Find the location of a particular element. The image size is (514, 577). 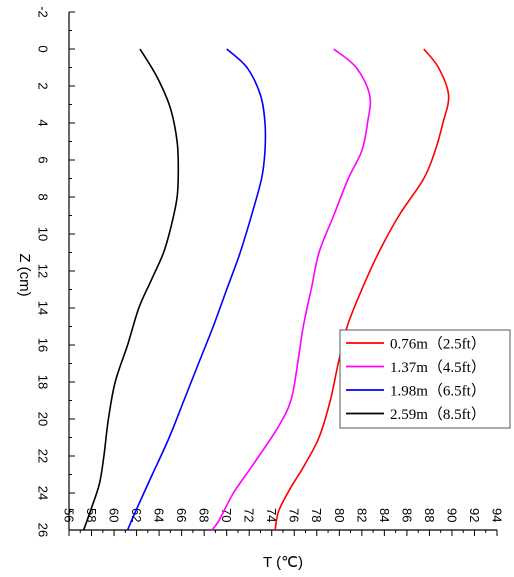

x-tick-label: 88 is located at coordinates (429, 515).